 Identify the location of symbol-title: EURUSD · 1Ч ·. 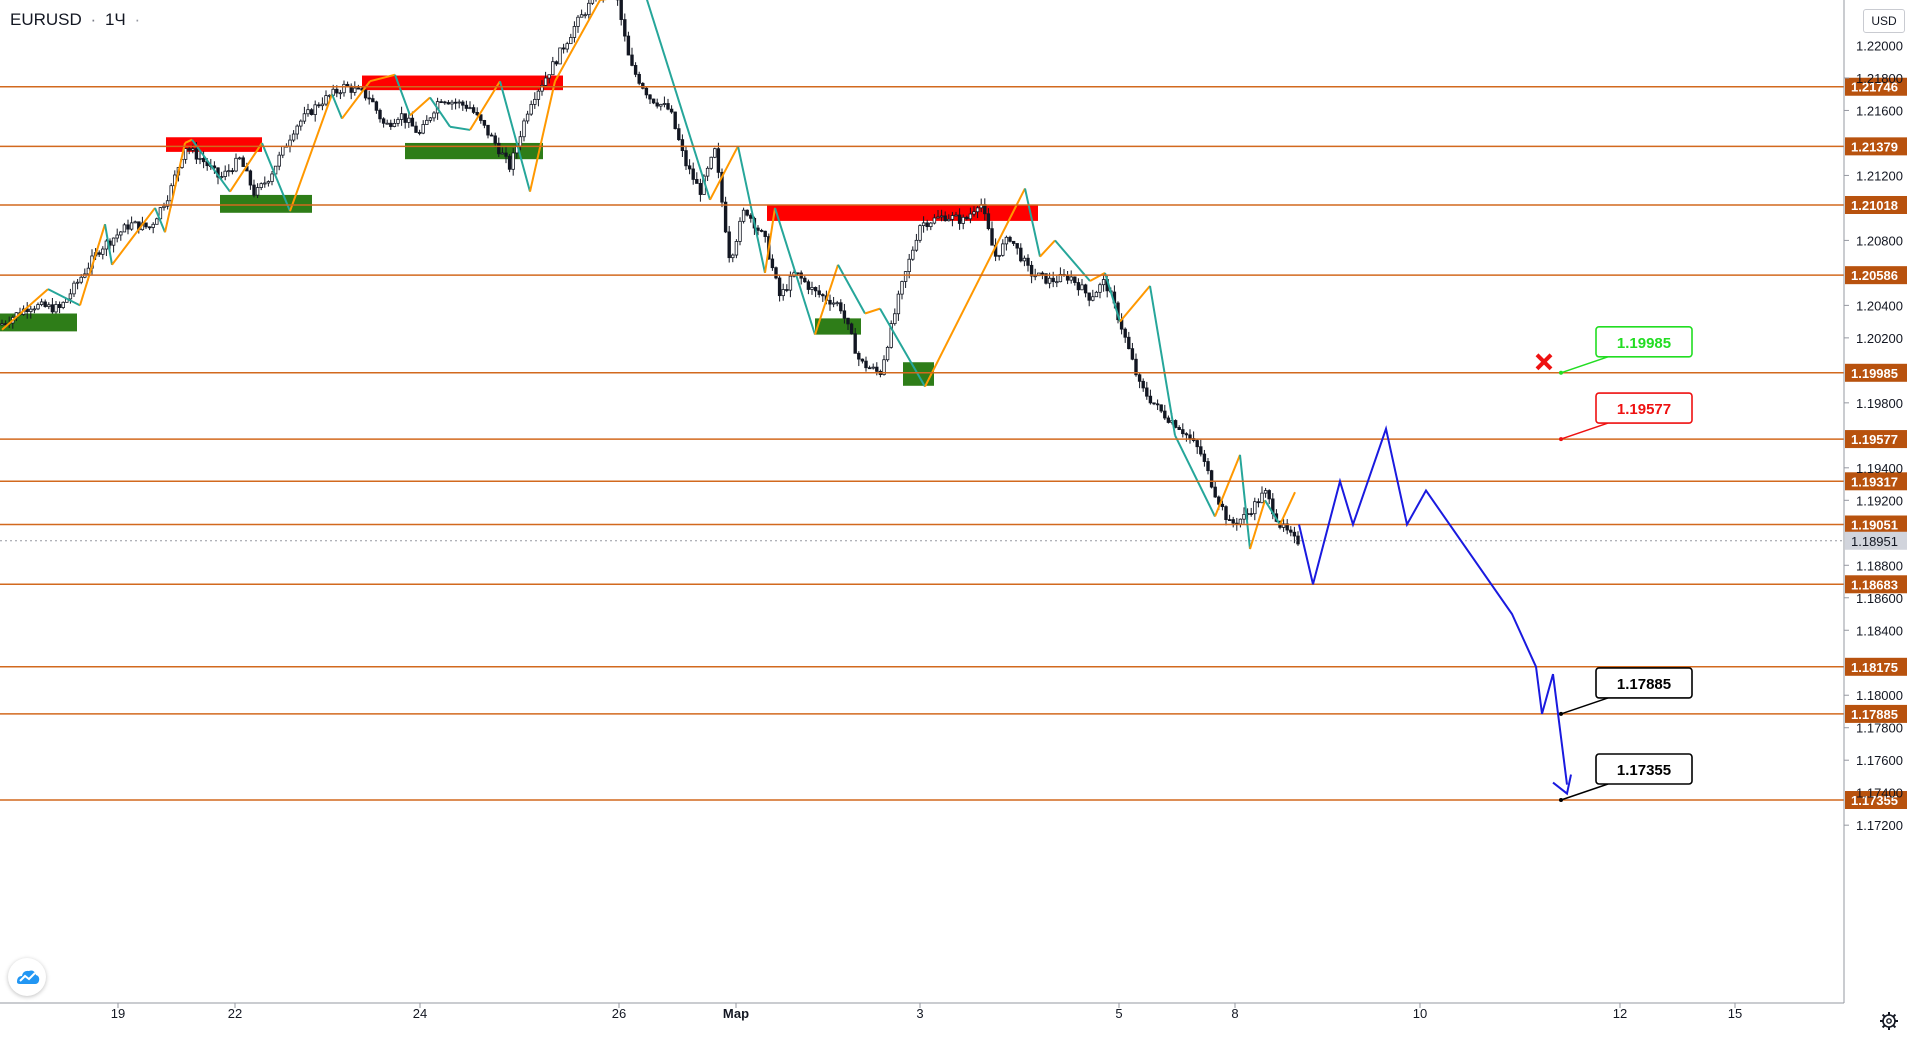
(75, 20).